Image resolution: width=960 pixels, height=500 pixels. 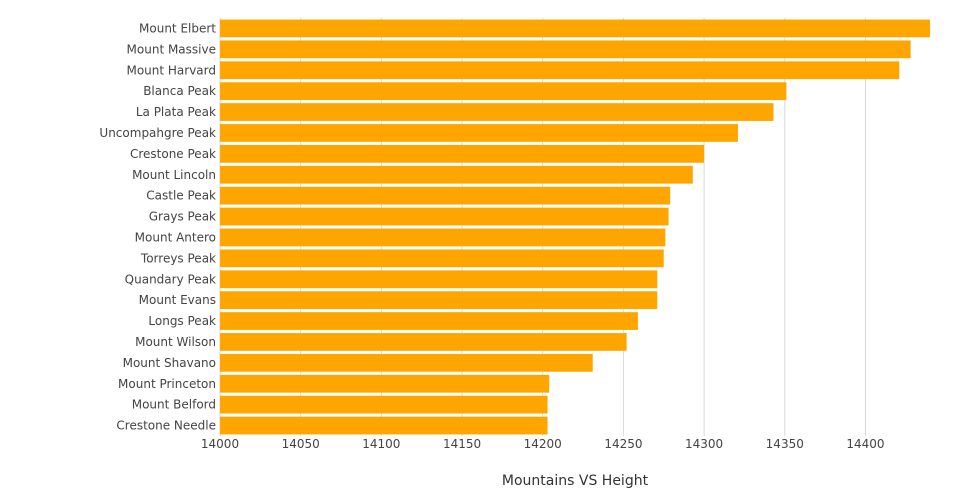 What do you see at coordinates (157, 133) in the screenshot?
I see `category-label: Uncompahgre Peak` at bounding box center [157, 133].